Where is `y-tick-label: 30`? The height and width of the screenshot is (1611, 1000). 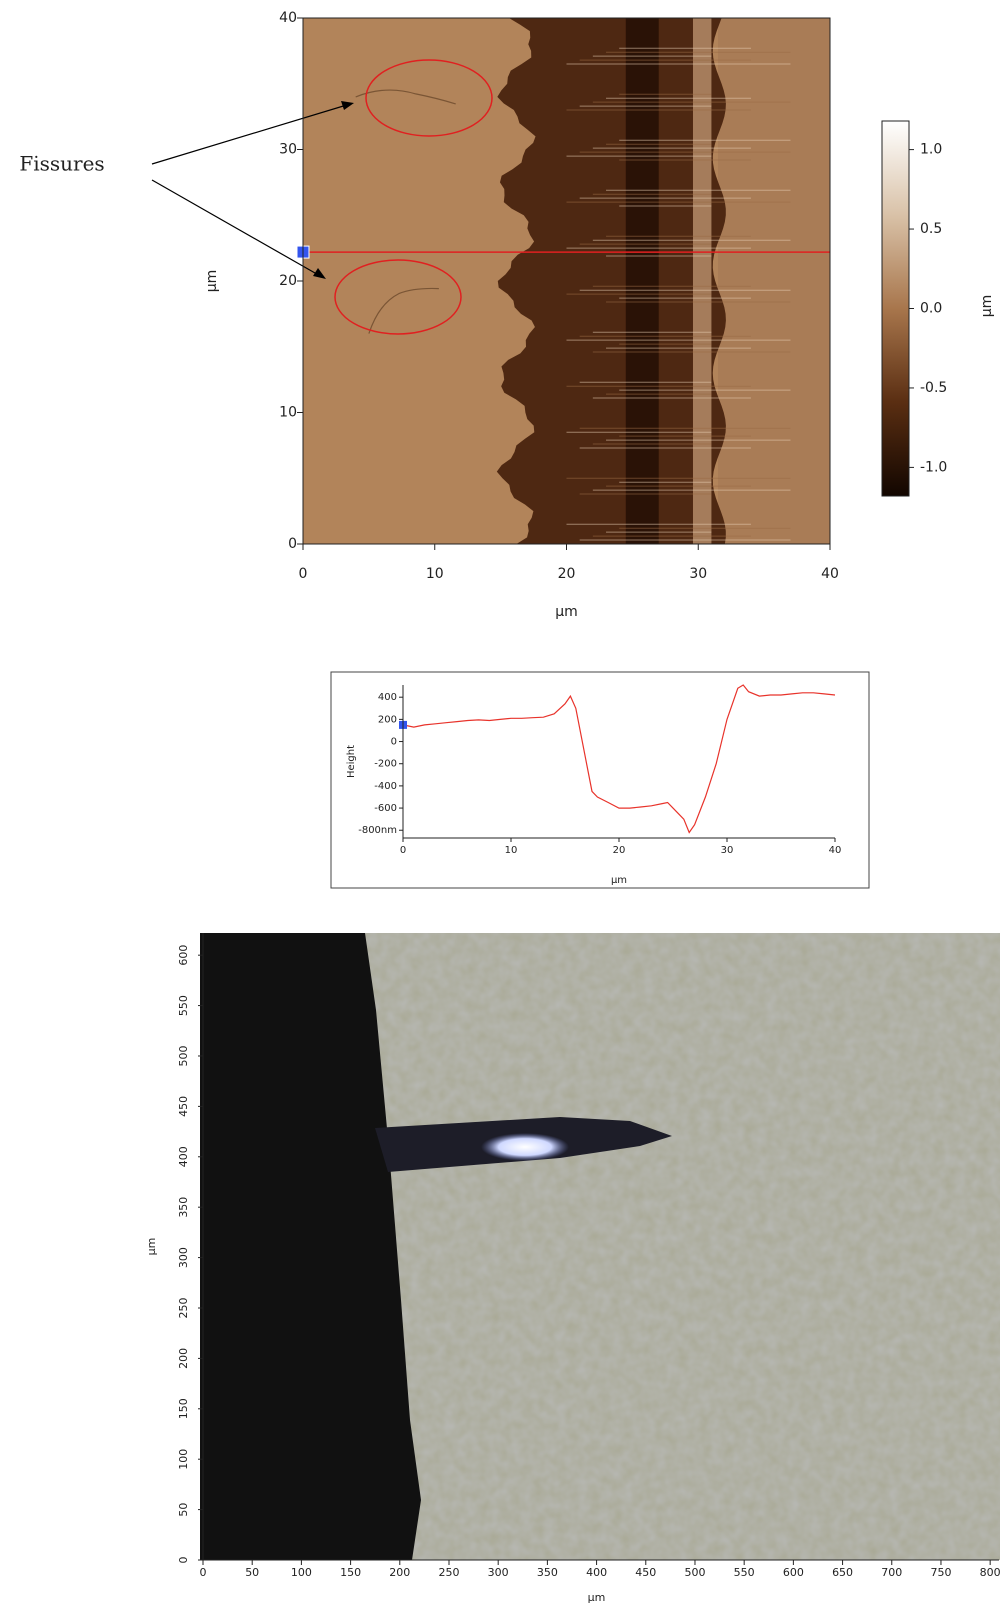
y-tick-label: 30 is located at coordinates (288, 150).